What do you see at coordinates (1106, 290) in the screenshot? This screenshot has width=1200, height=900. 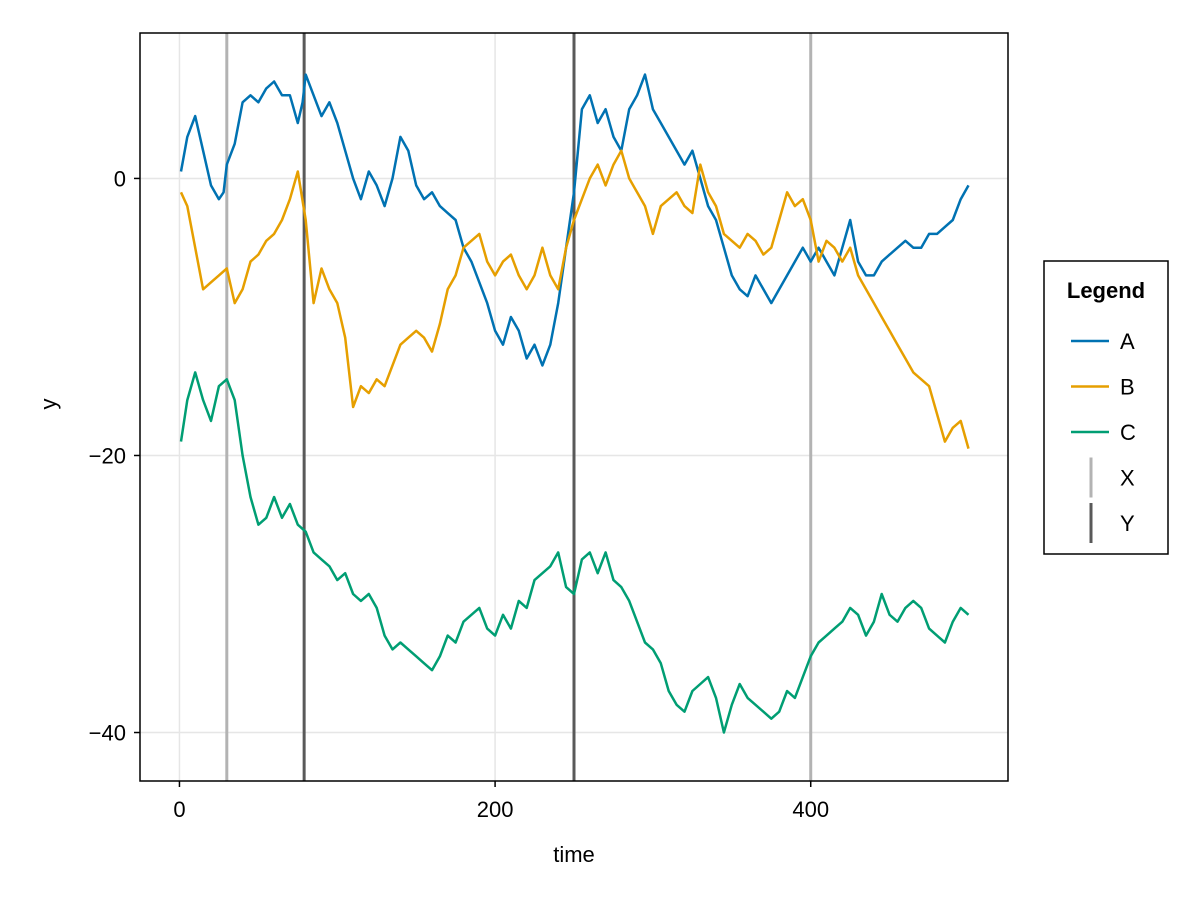 I see `legend-title: Legend` at bounding box center [1106, 290].